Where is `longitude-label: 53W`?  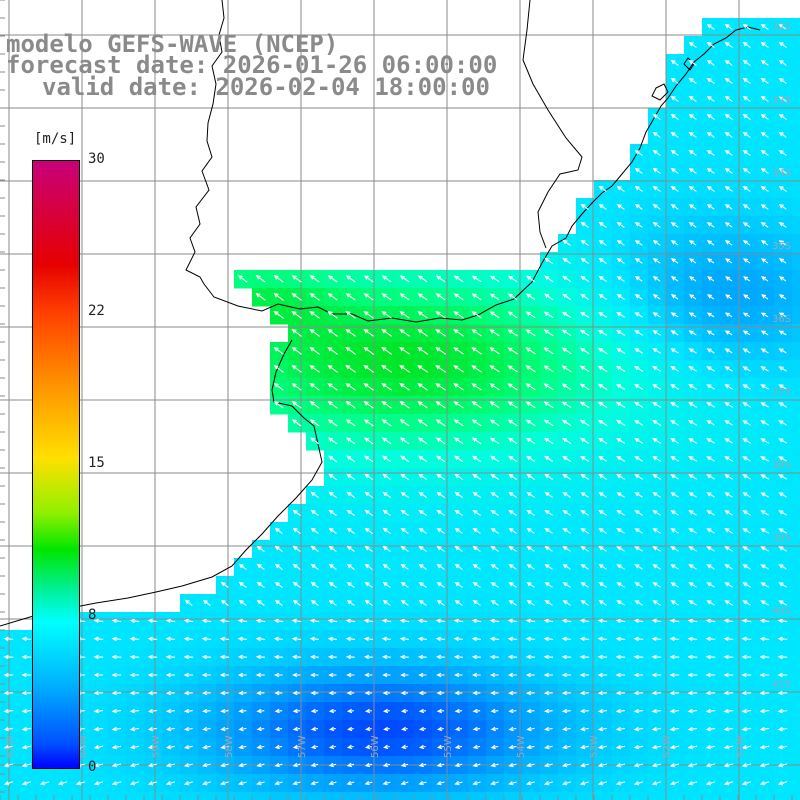 longitude-label: 53W is located at coordinates (594, 746).